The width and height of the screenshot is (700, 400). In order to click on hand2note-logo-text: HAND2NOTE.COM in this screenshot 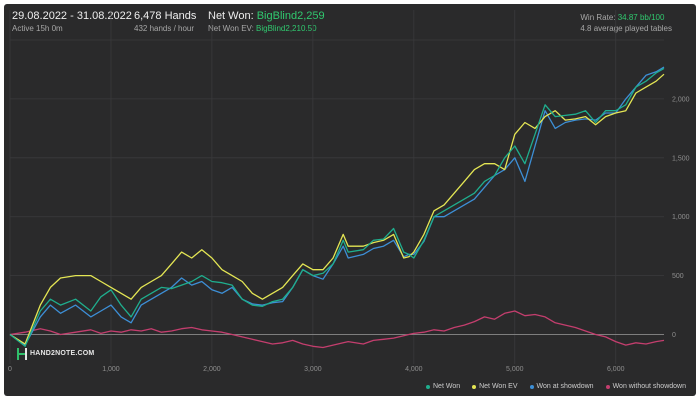, I will do `click(62, 353)`.